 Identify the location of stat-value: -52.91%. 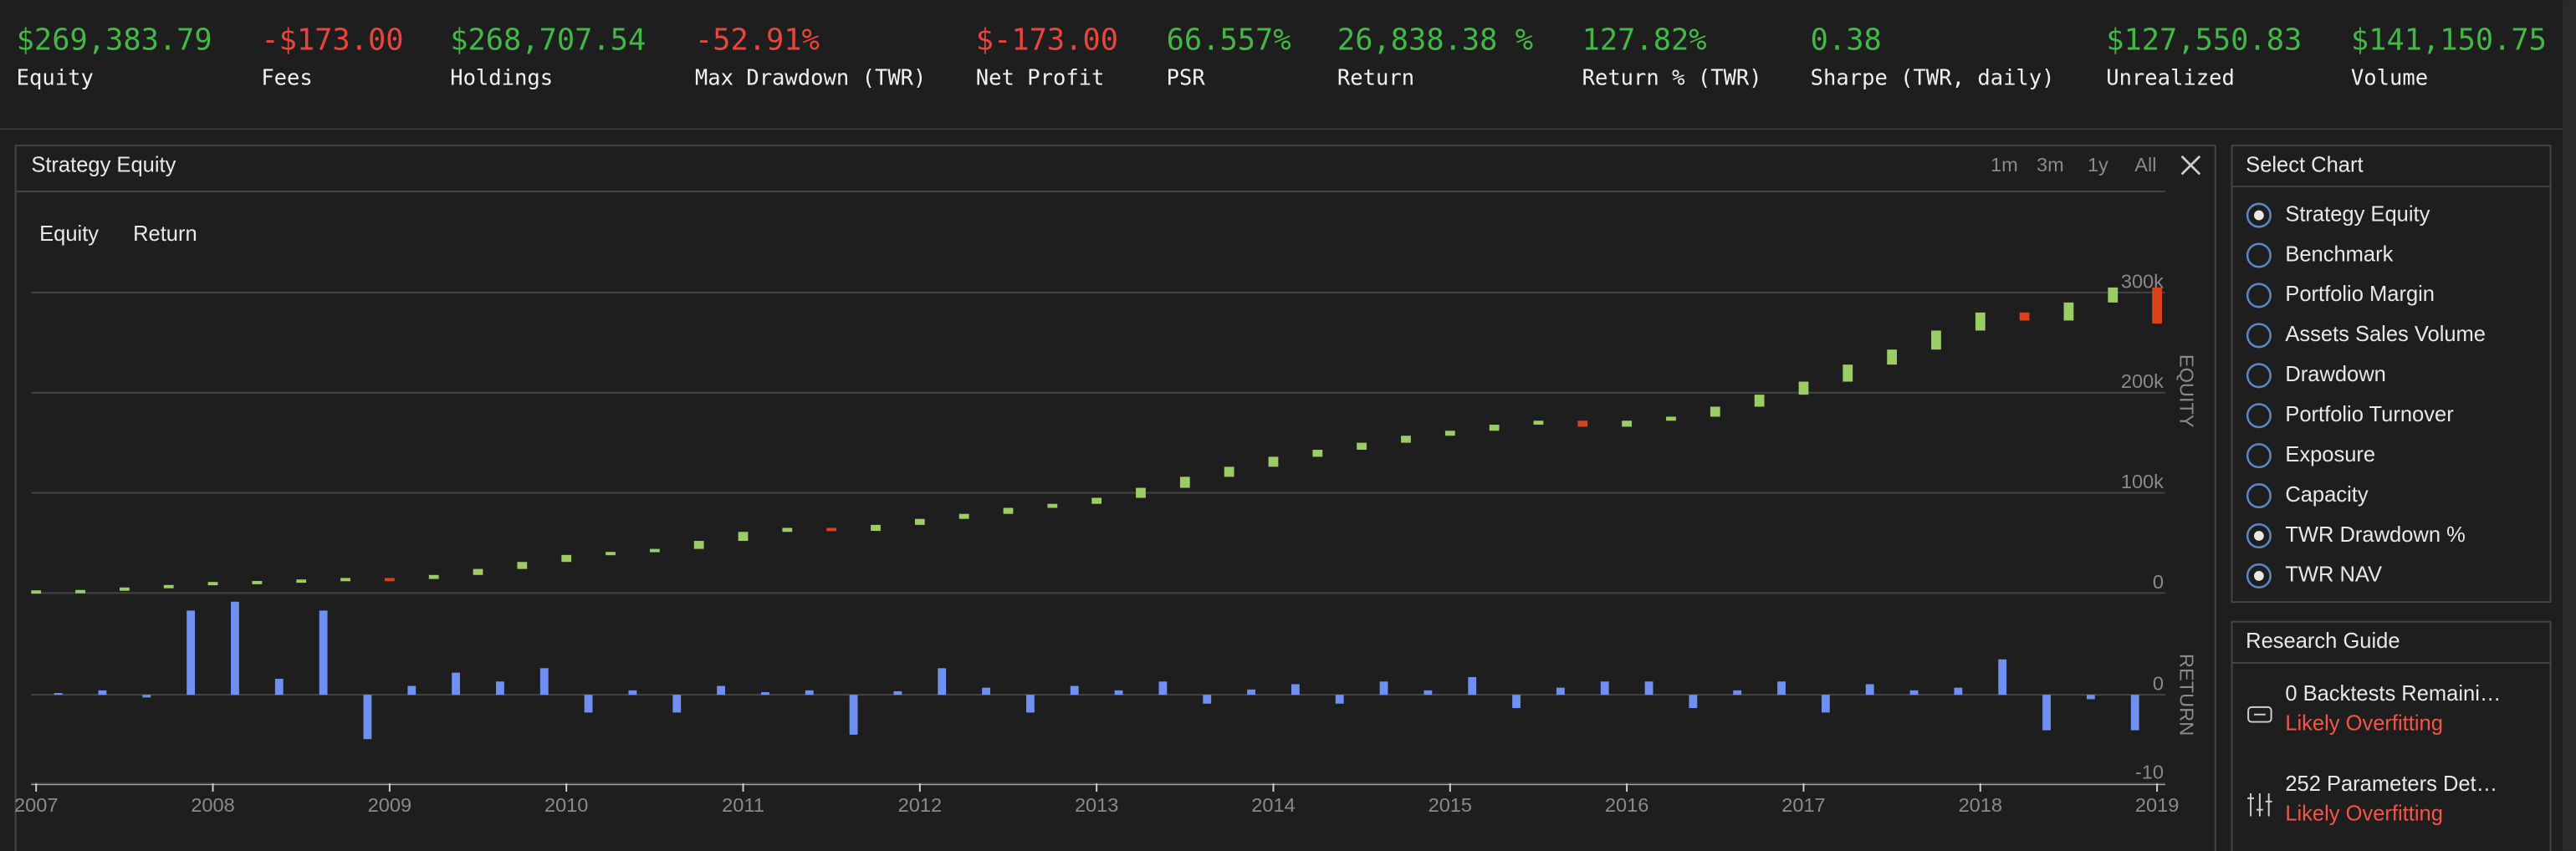
(757, 40).